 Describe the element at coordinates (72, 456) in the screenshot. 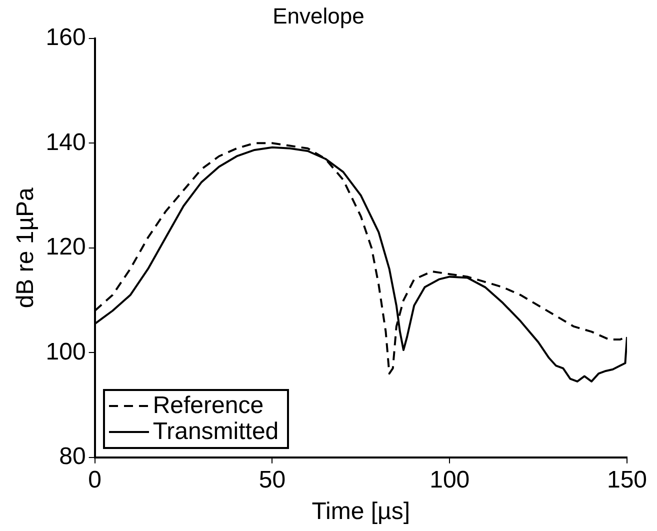

I see `y-tick-label: 80` at that location.